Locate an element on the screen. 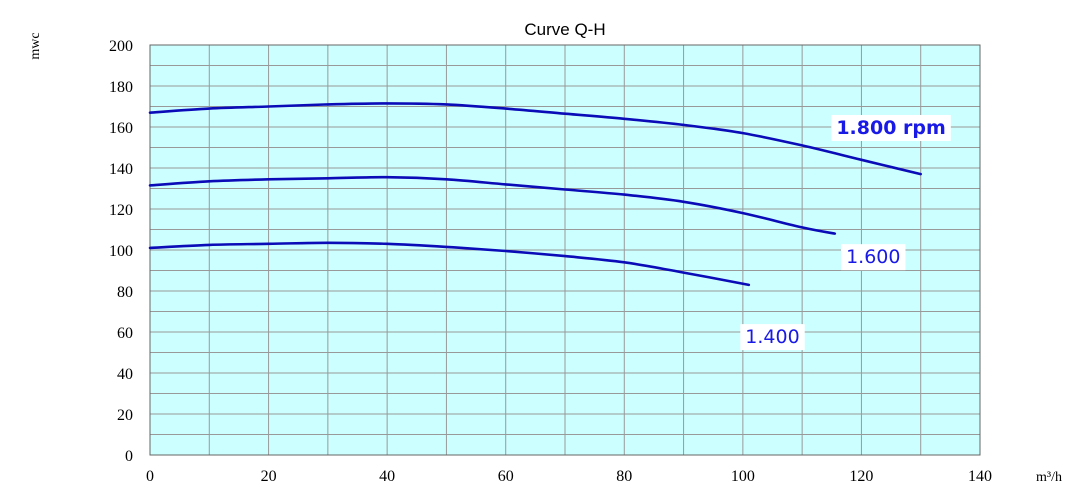  series-label: 1.800 rpm is located at coordinates (891, 128).